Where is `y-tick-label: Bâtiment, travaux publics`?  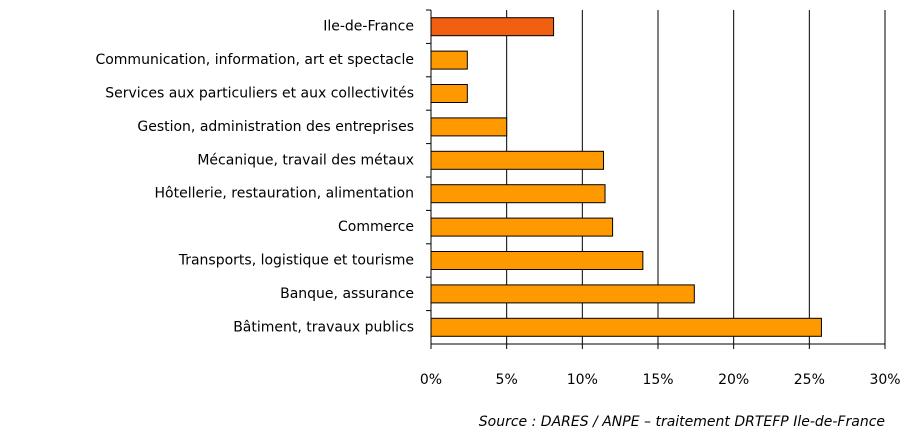 y-tick-label: Bâtiment, travaux publics is located at coordinates (323, 327).